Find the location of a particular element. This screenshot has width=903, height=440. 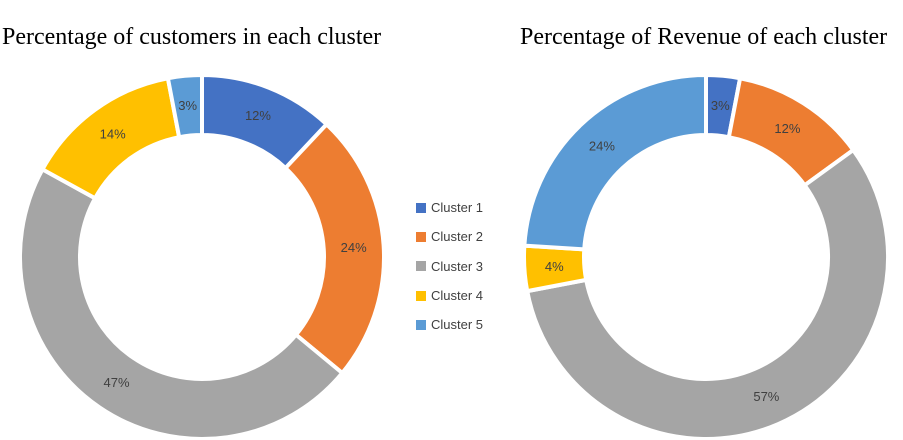

slice-label-cluster-5: 24% is located at coordinates (602, 146).